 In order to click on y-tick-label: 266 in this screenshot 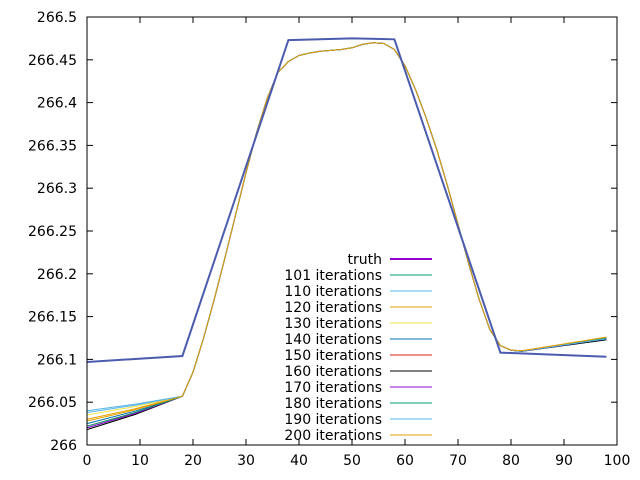, I will do `click(63, 446)`.